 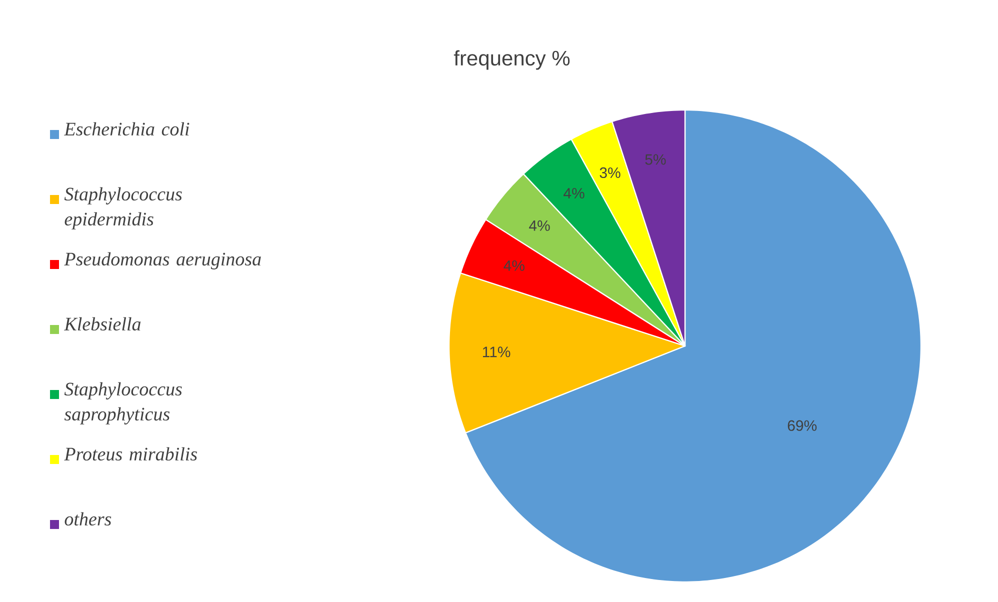 I want to click on legend-label: Staphylococcus epidermidis, so click(x=123, y=208).